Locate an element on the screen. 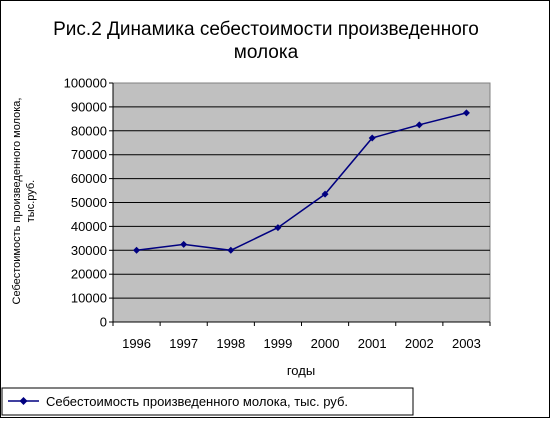  y-tick-label: 80000 is located at coordinates (89, 130).